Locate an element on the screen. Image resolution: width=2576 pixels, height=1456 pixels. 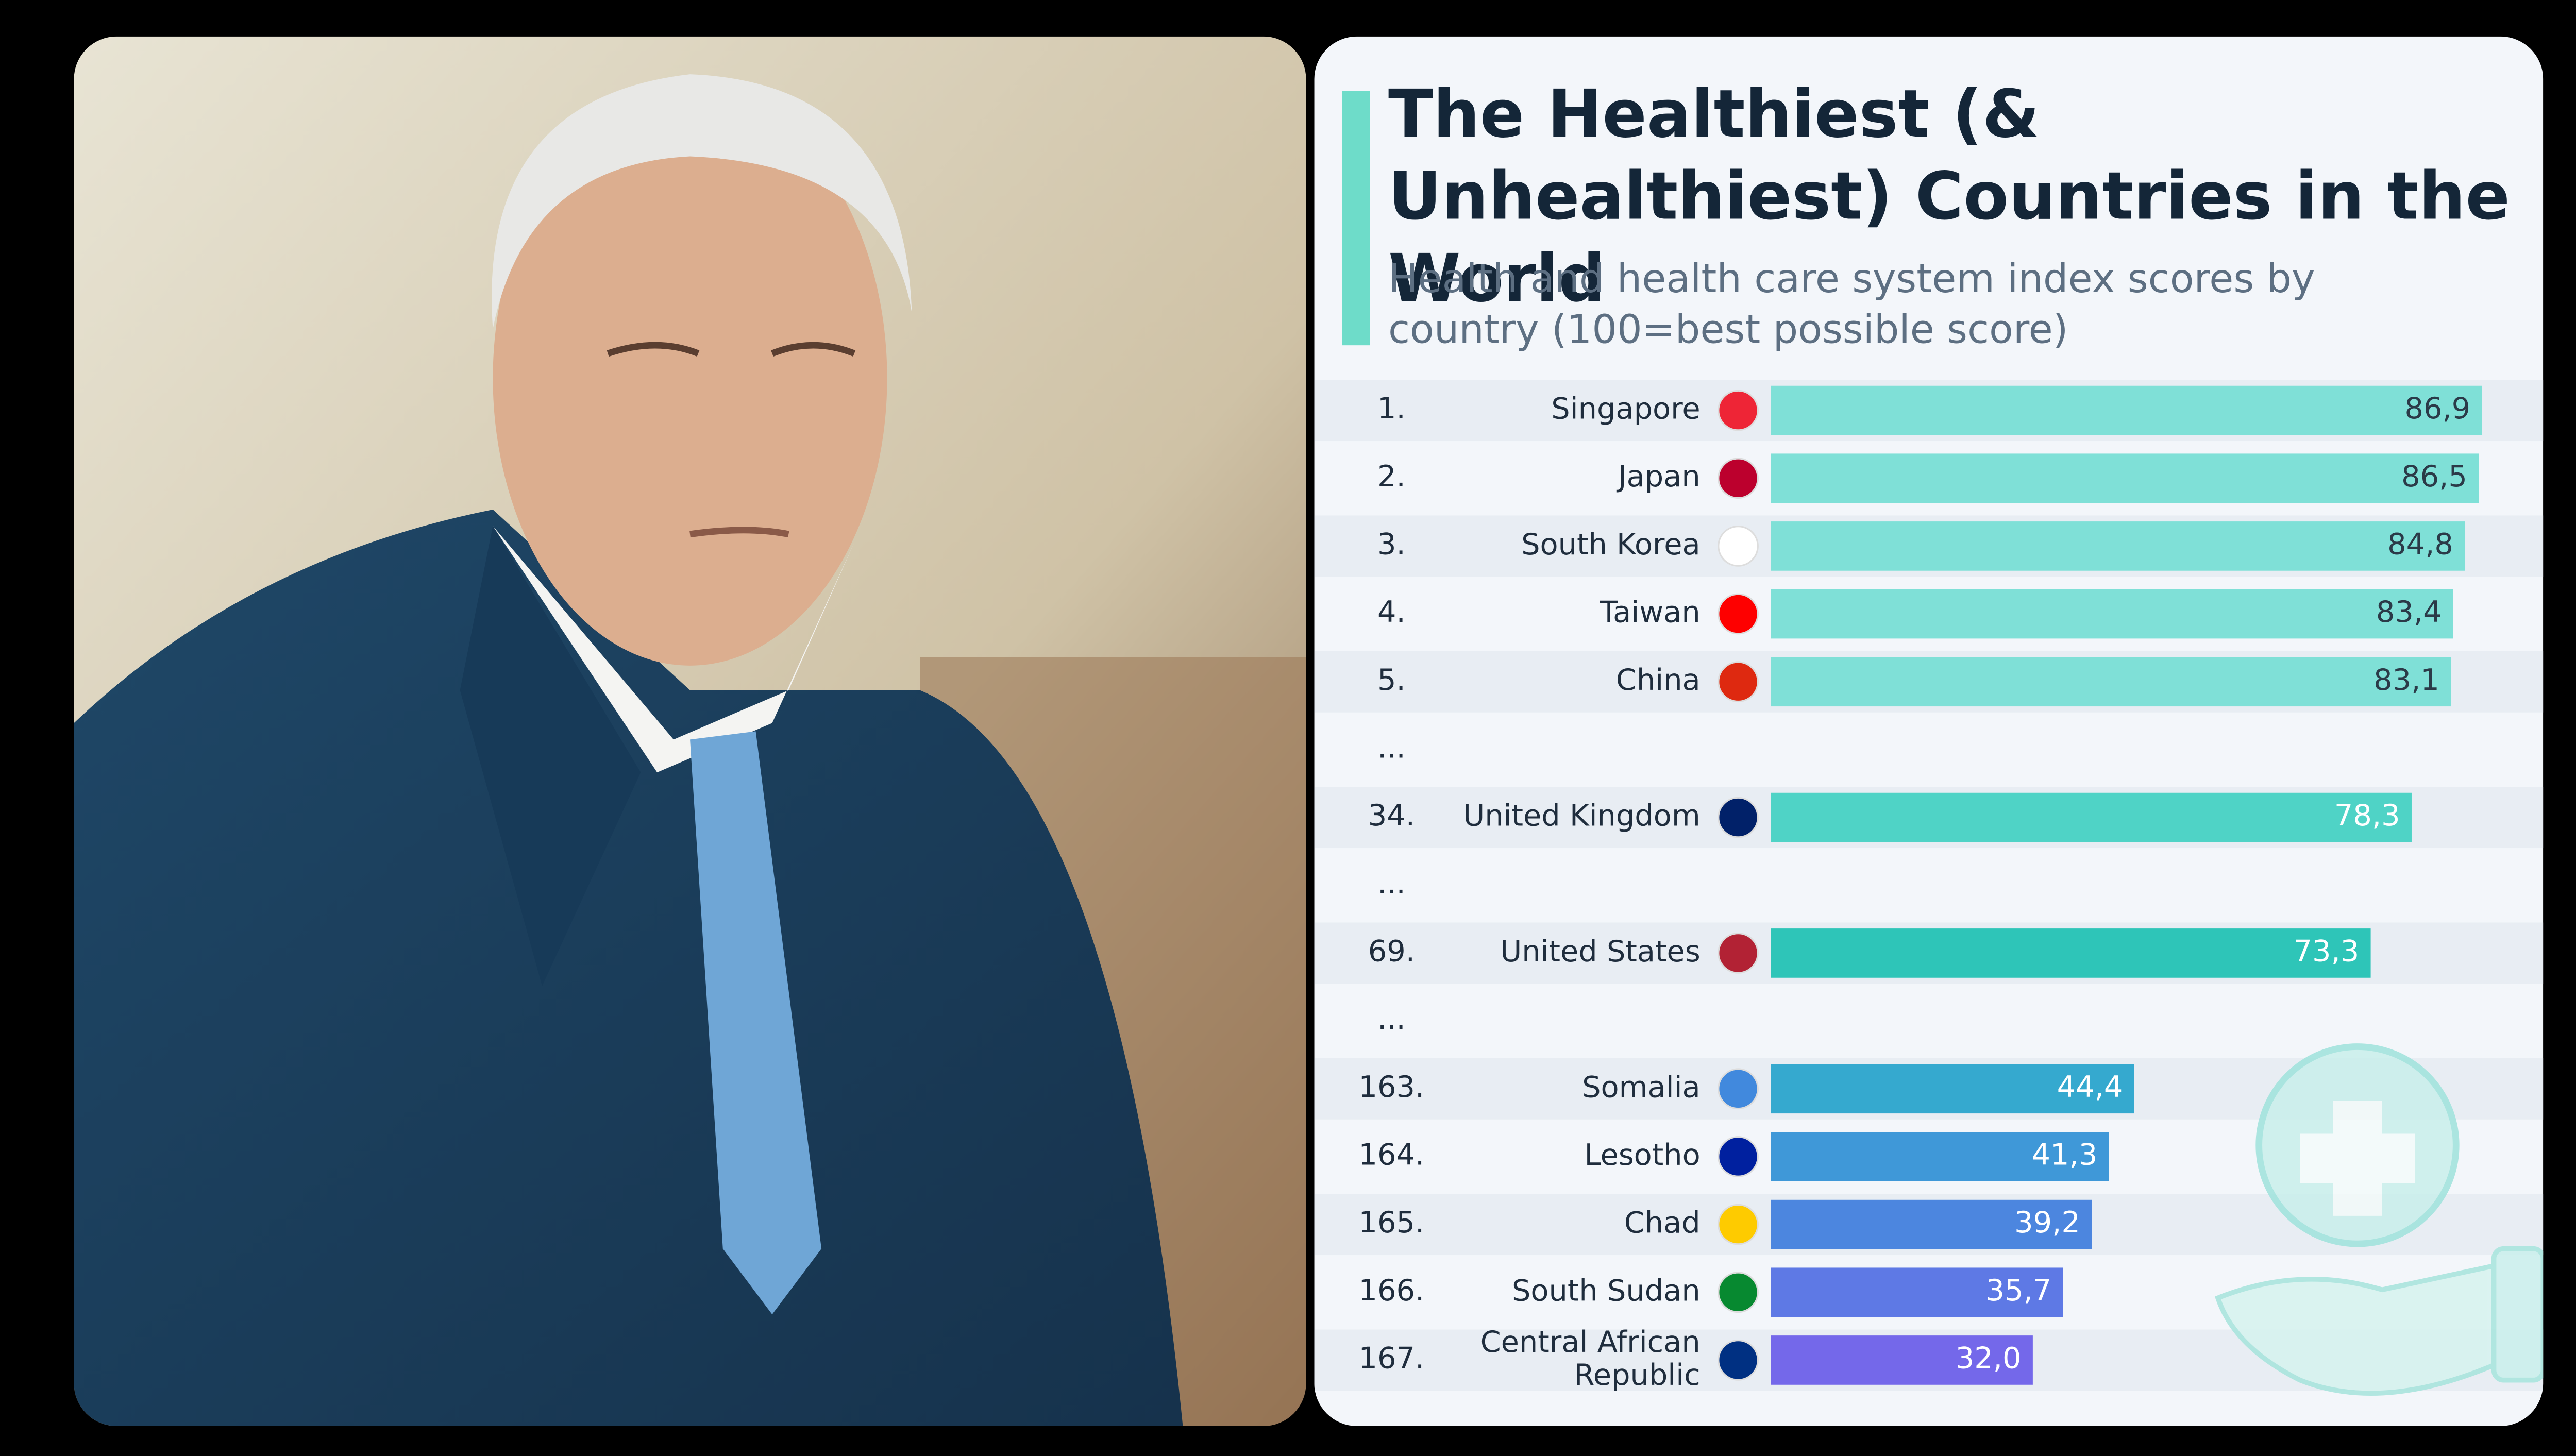
rank-label: 167. is located at coordinates (1391, 1358).